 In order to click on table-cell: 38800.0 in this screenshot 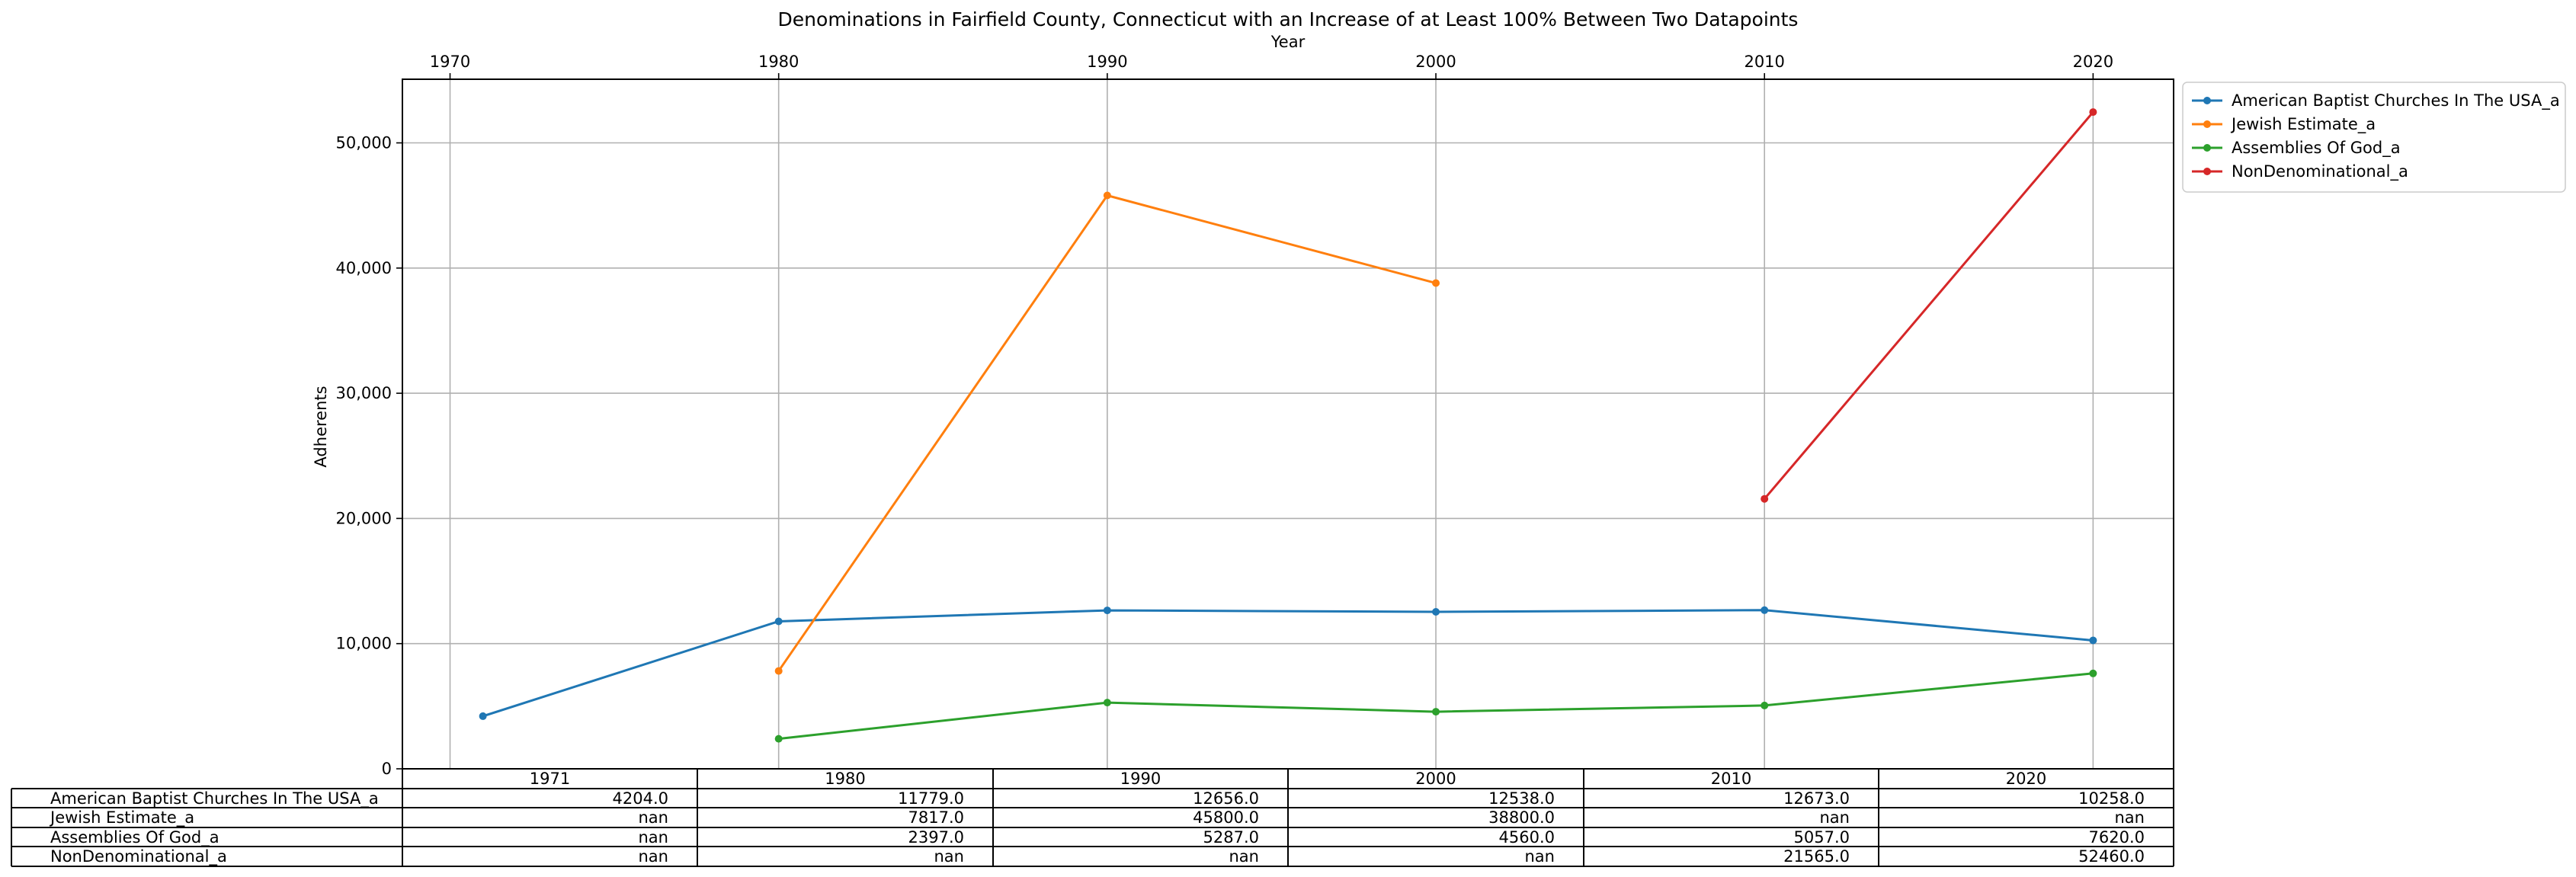, I will do `click(1521, 817)`.